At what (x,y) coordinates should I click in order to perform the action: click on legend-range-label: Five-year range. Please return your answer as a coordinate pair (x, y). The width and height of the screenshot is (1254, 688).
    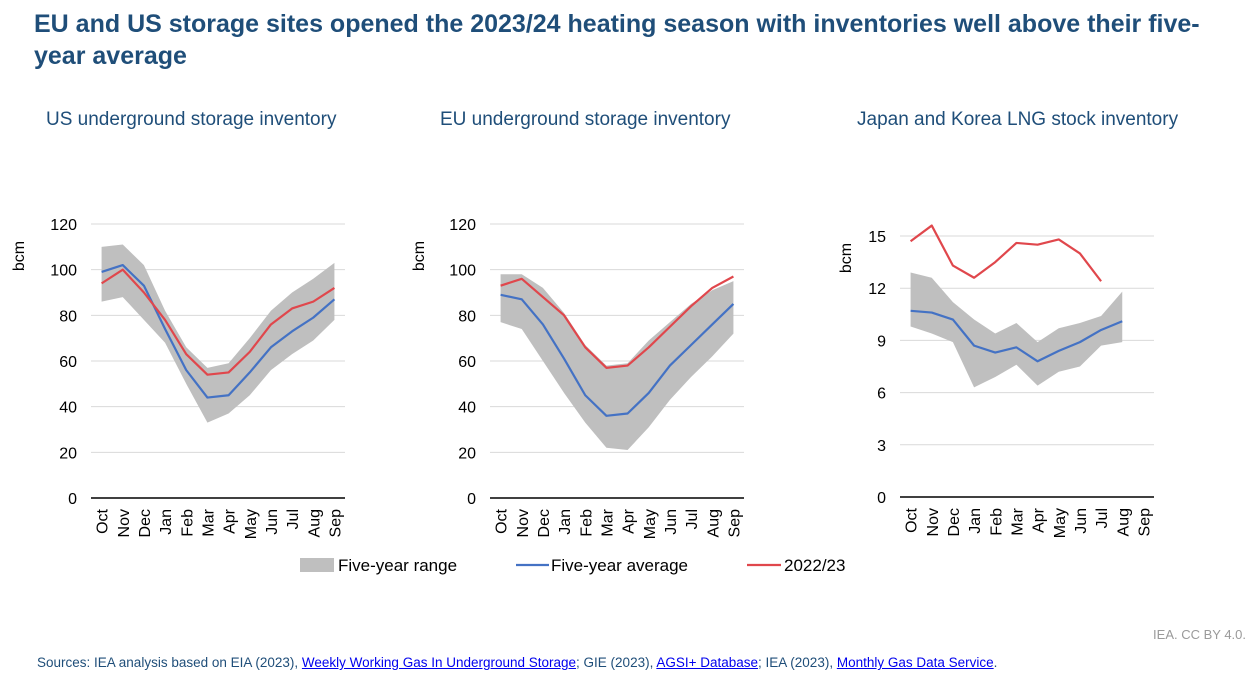
    Looking at the image, I should click on (397, 565).